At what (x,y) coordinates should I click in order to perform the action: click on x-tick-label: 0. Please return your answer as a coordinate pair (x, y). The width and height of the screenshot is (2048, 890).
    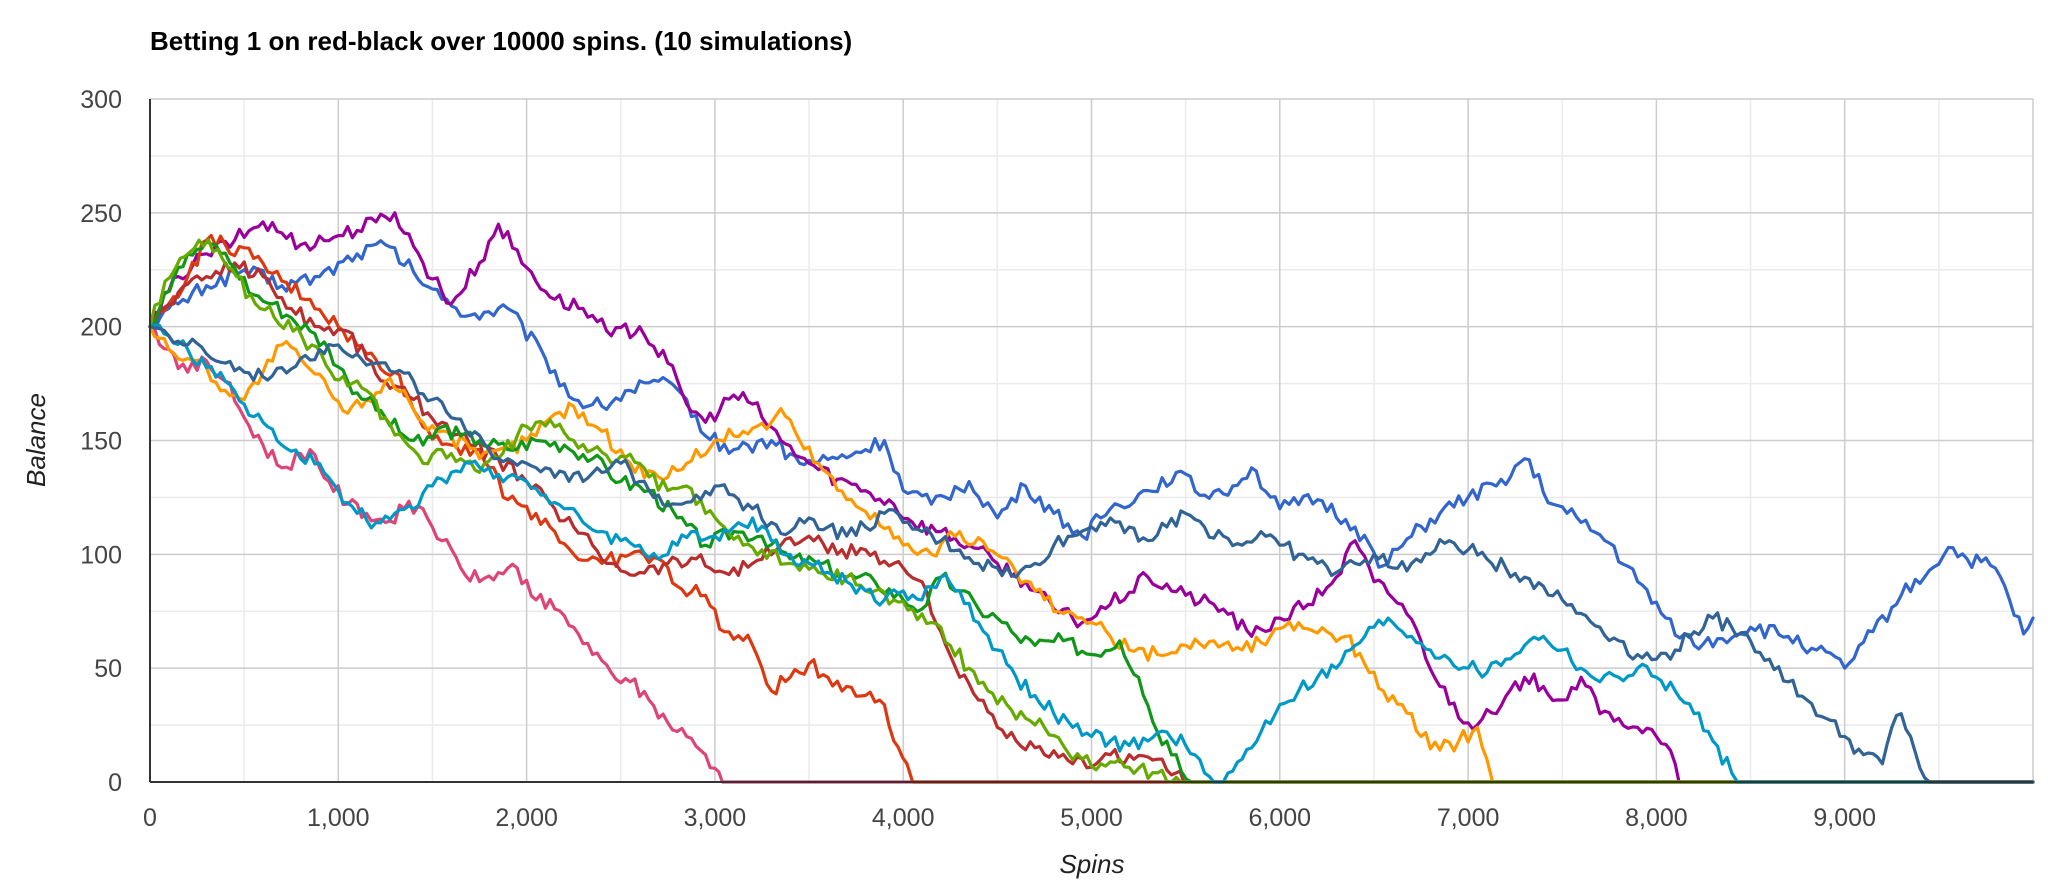
    Looking at the image, I should click on (150, 818).